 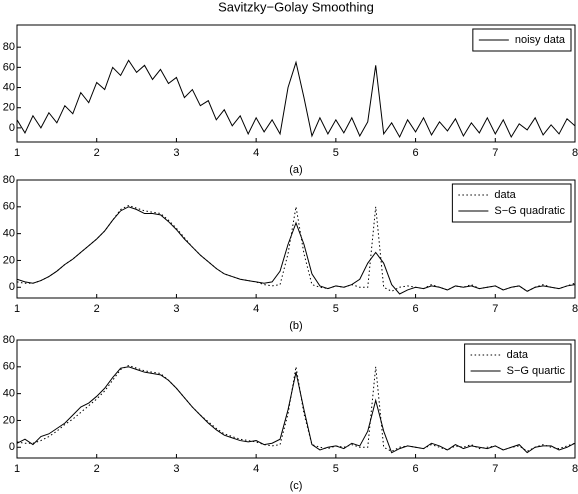 What do you see at coordinates (295, 326) in the screenshot?
I see `x-axis-label: (b)` at bounding box center [295, 326].